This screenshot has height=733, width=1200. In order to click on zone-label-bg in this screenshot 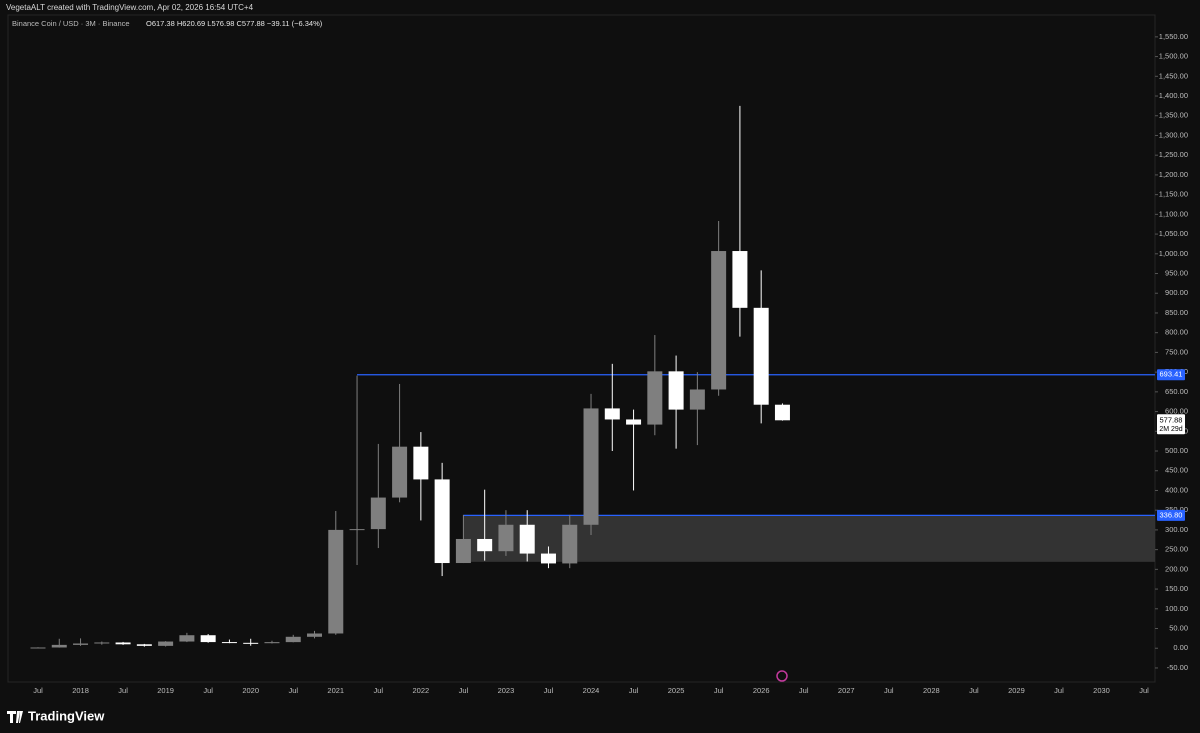, I will do `click(1171, 515)`.